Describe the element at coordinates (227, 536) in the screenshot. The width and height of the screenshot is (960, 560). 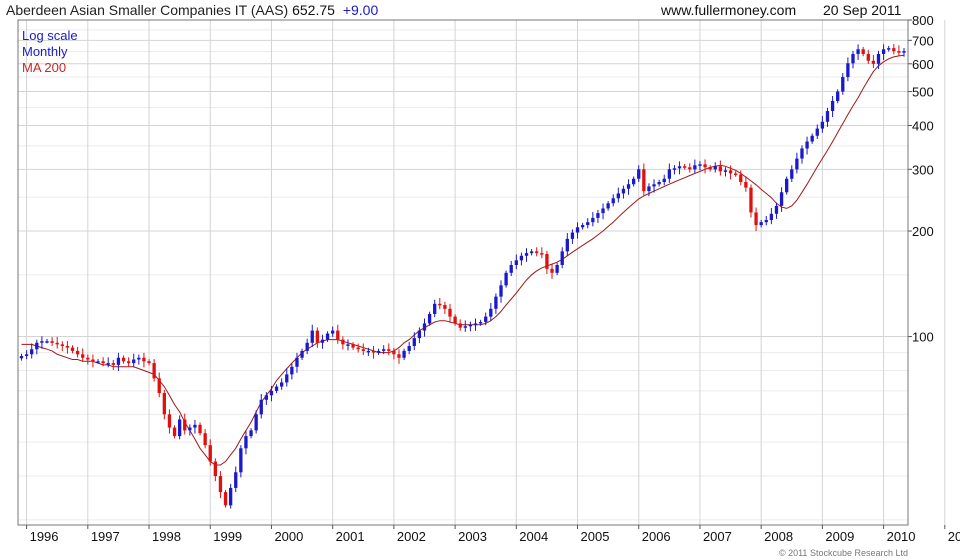
I see `x-tick-label: 1999` at that location.